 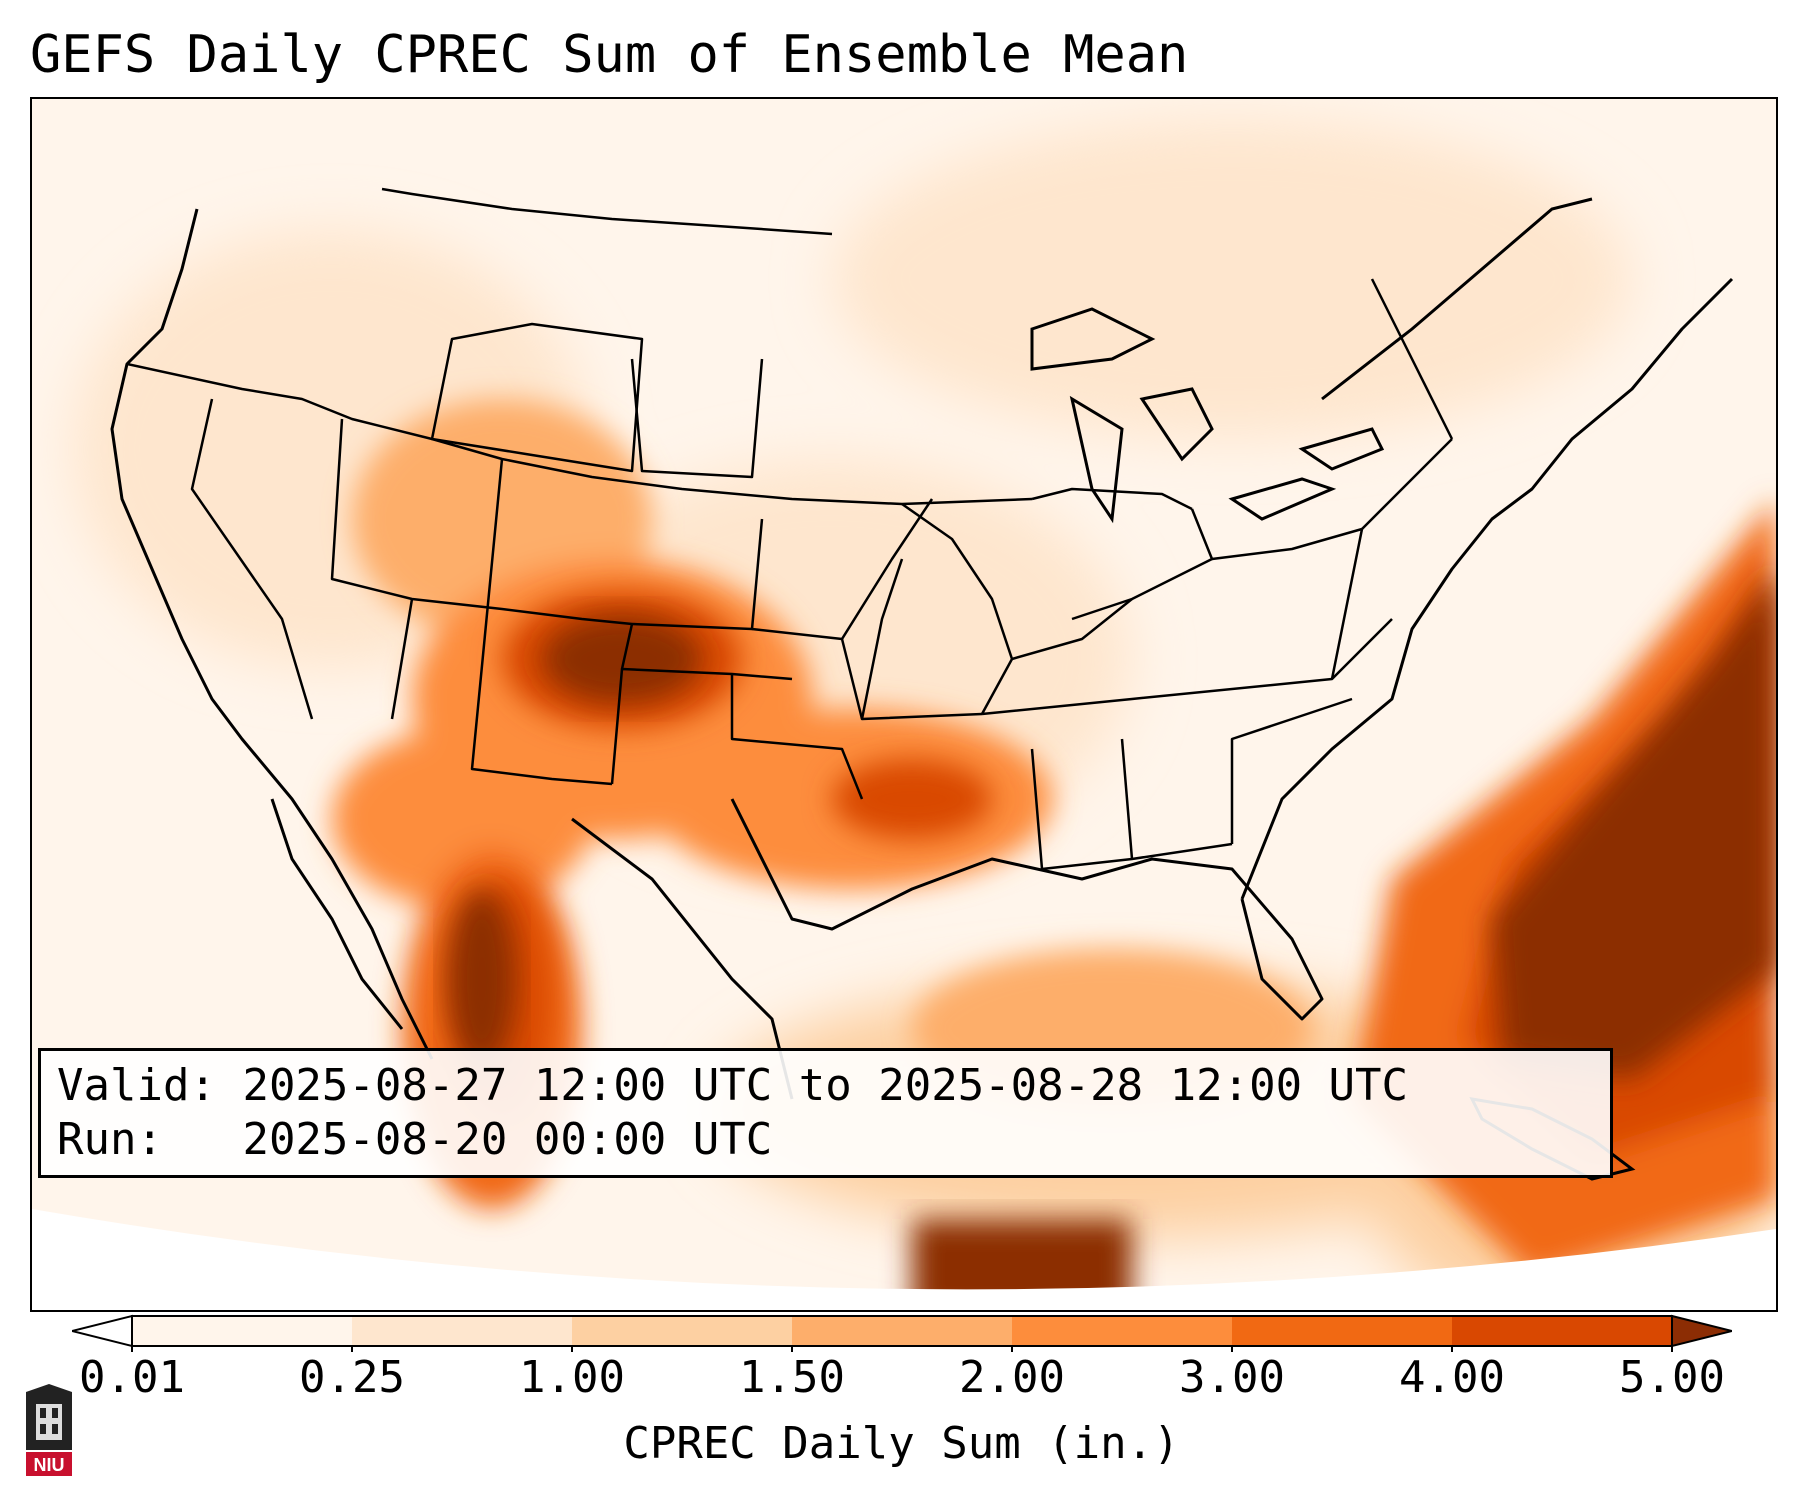 What do you see at coordinates (337, 914) in the screenshot?
I see `coastline-baja` at bounding box center [337, 914].